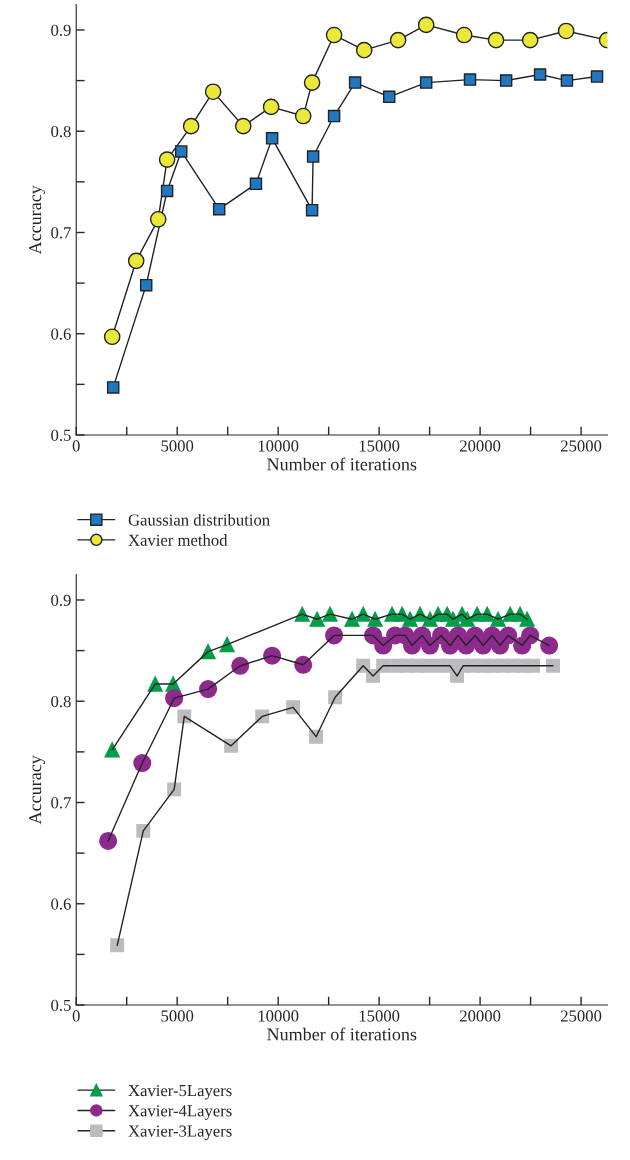 The width and height of the screenshot is (630, 1160). I want to click on legend-label: Gaussian distribution, so click(199, 519).